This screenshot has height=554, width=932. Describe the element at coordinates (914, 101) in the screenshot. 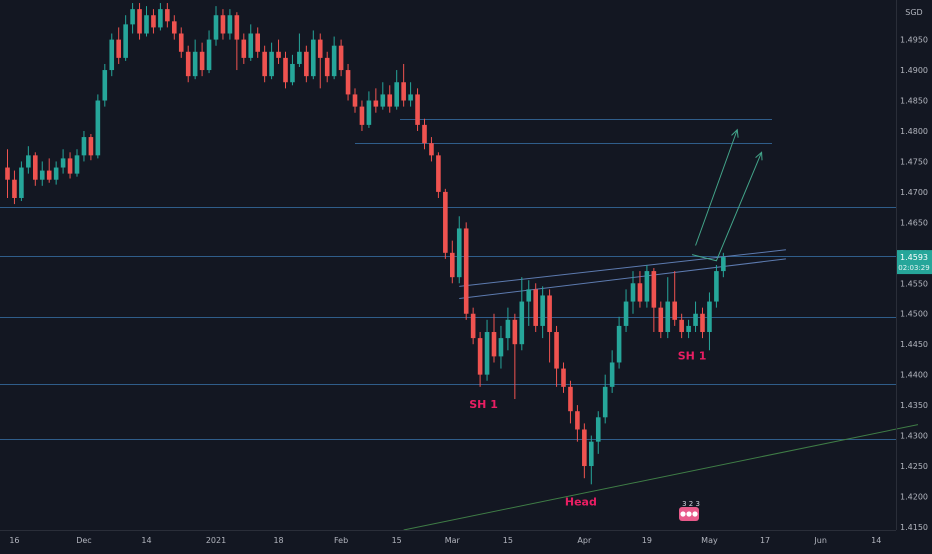

I see `y-tick-label-2: 1.4850` at that location.